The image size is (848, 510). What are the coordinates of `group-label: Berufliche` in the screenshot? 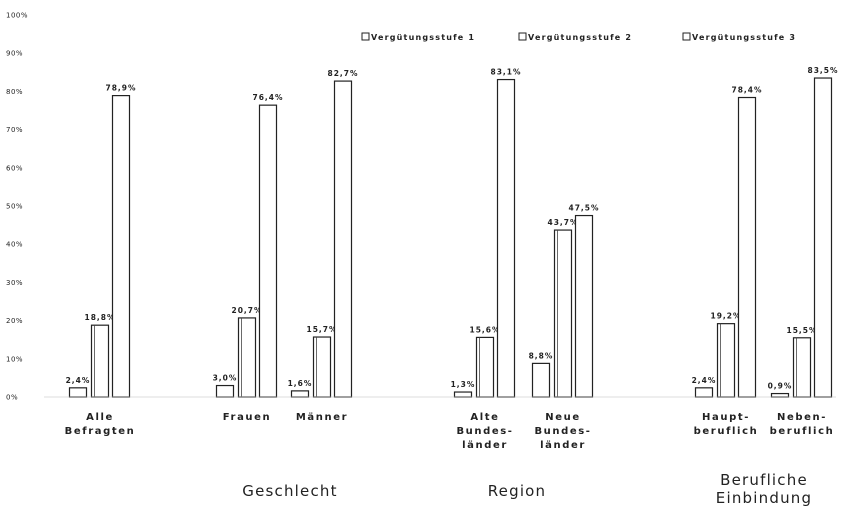 It's located at (764, 480).